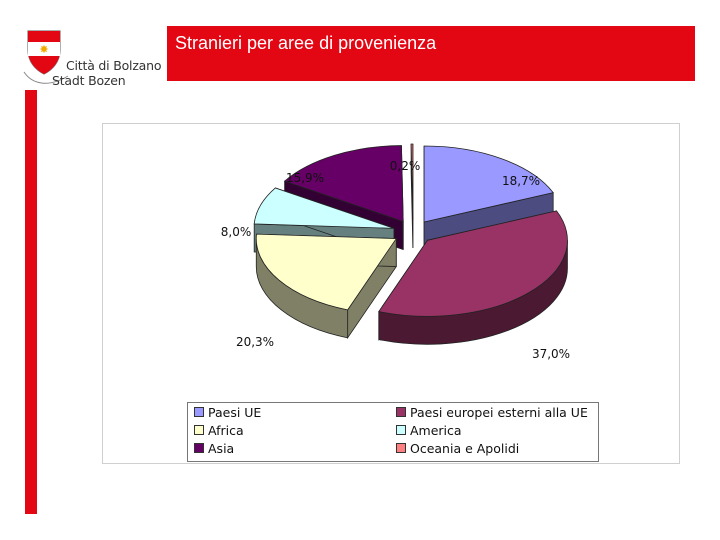 Image resolution: width=720 pixels, height=540 pixels. I want to click on legend-label: Africa, so click(226, 430).